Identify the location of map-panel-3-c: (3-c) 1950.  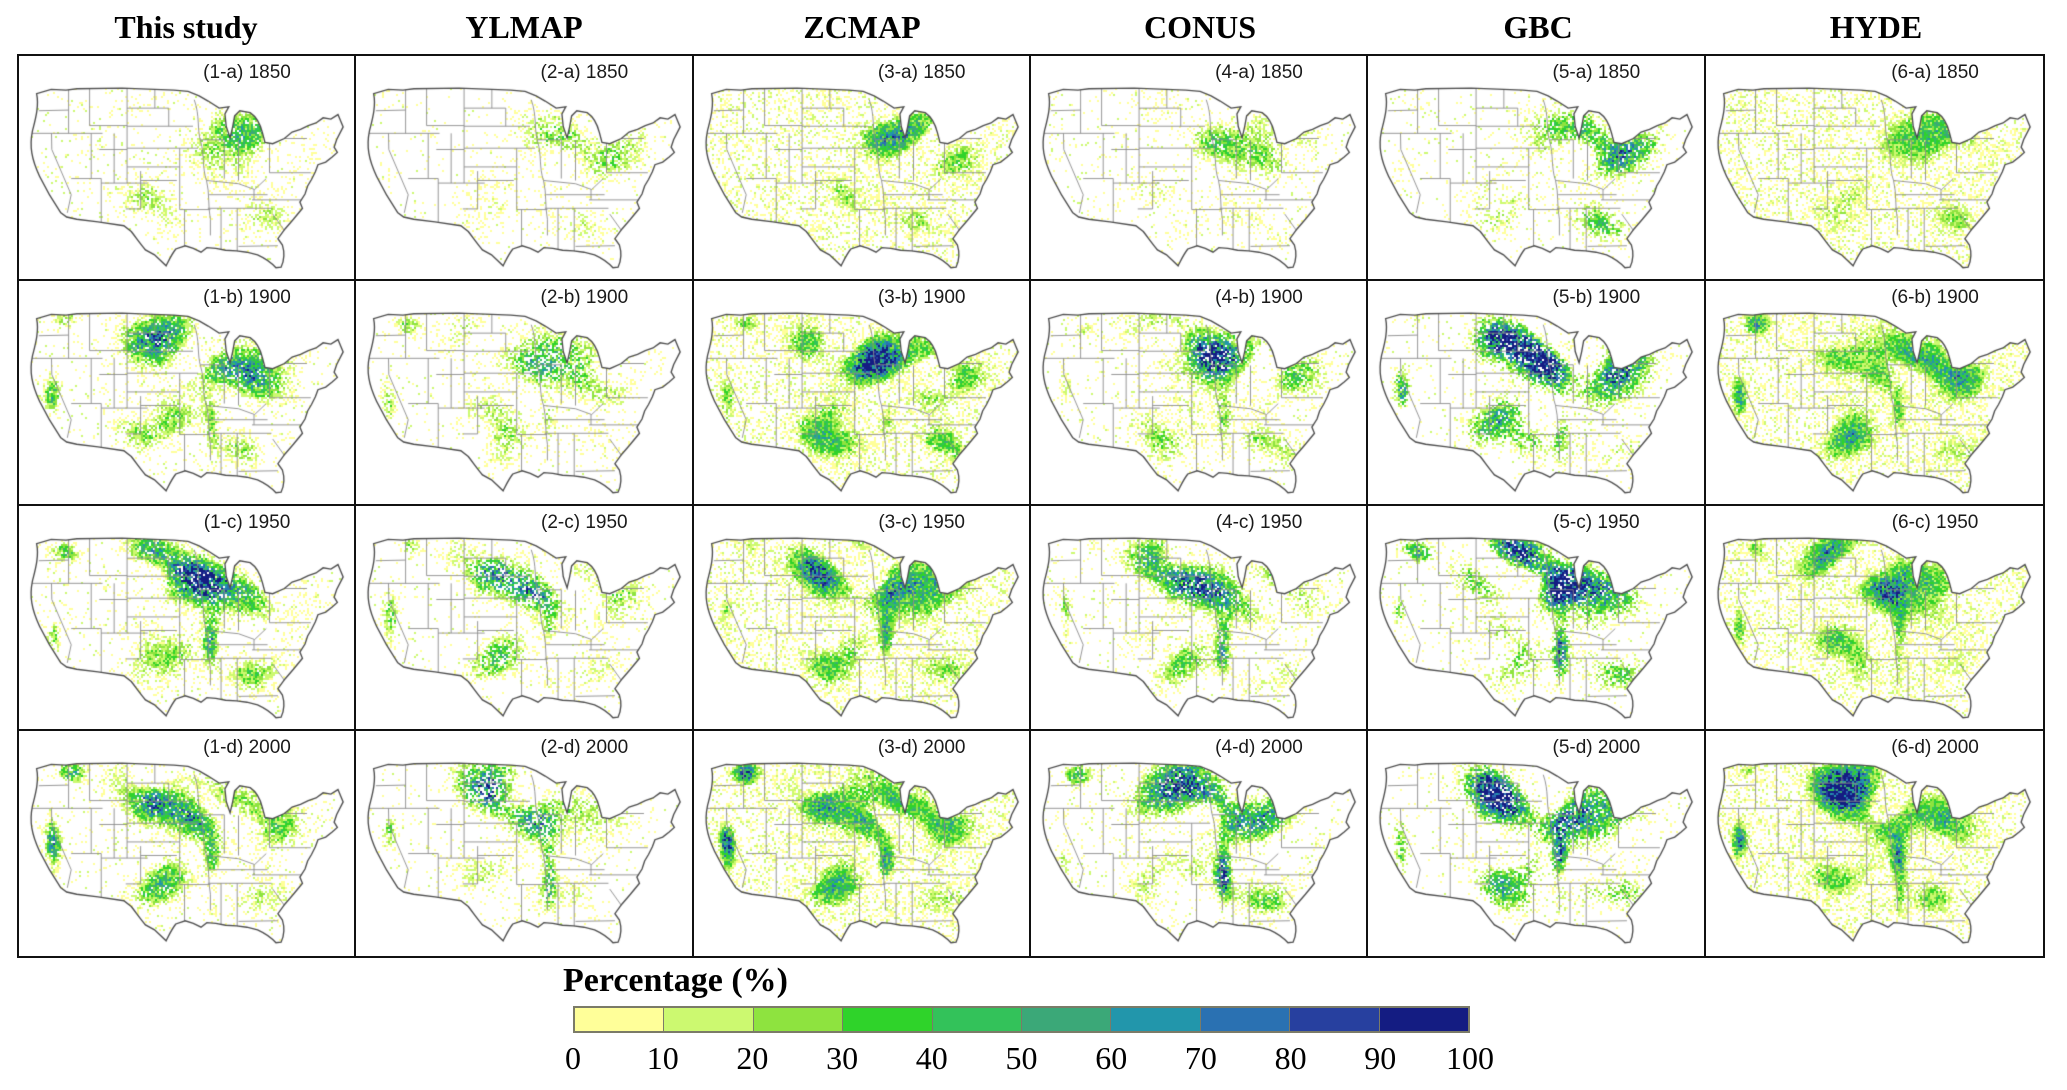
(862, 618).